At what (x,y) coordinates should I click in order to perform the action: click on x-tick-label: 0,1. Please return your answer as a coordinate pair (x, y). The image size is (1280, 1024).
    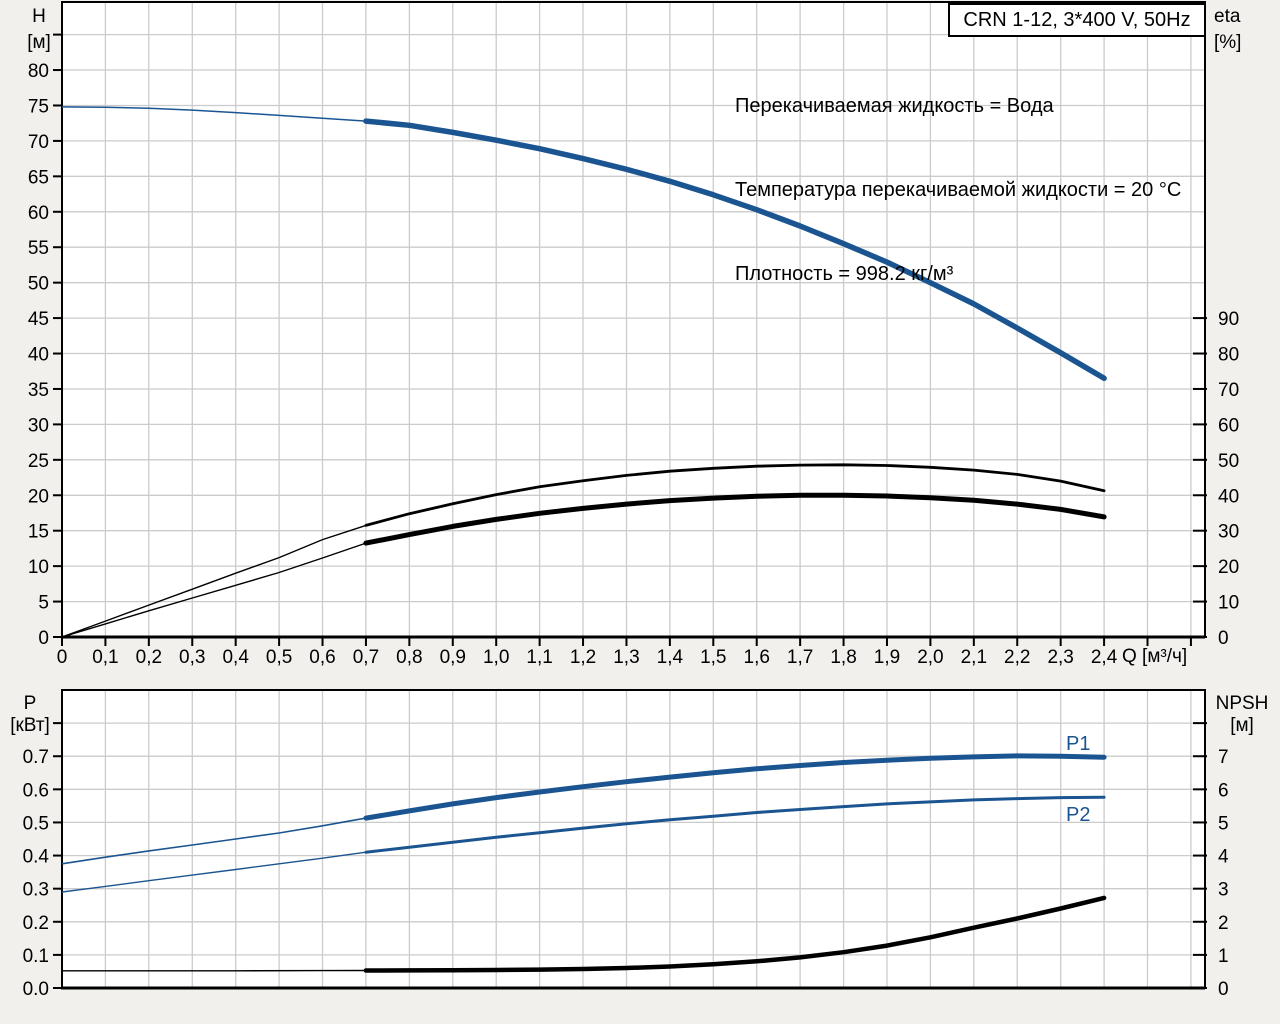
    Looking at the image, I should click on (105, 657).